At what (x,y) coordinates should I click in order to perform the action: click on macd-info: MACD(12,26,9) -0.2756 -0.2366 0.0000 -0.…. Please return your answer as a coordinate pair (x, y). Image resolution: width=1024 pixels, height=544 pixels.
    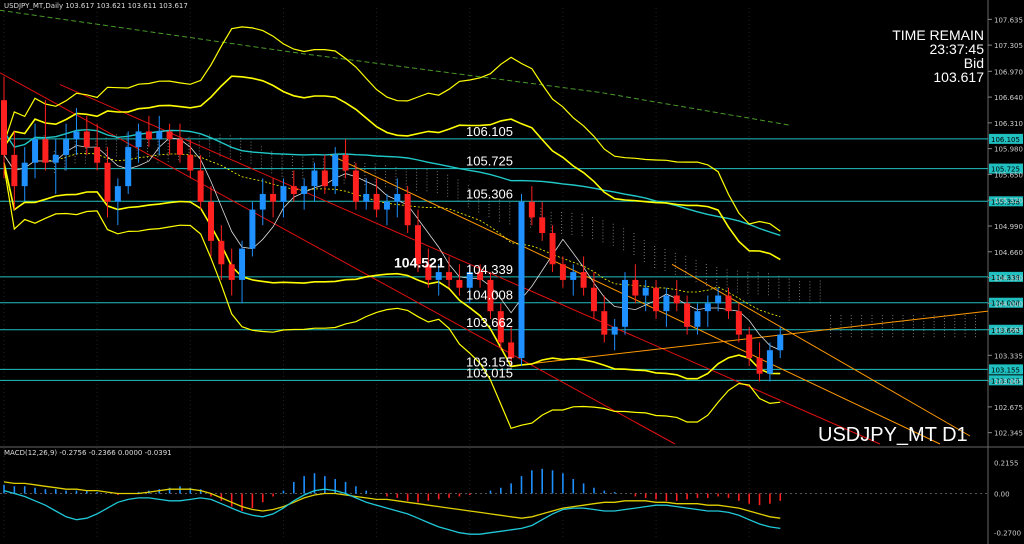
    Looking at the image, I should click on (88, 453).